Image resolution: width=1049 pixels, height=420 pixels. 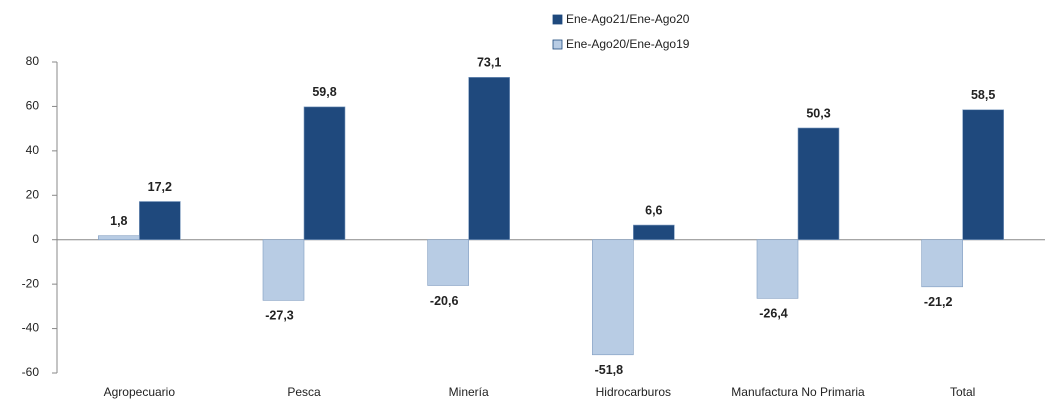 I want to click on y-tick-label: -40, so click(x=31, y=328).